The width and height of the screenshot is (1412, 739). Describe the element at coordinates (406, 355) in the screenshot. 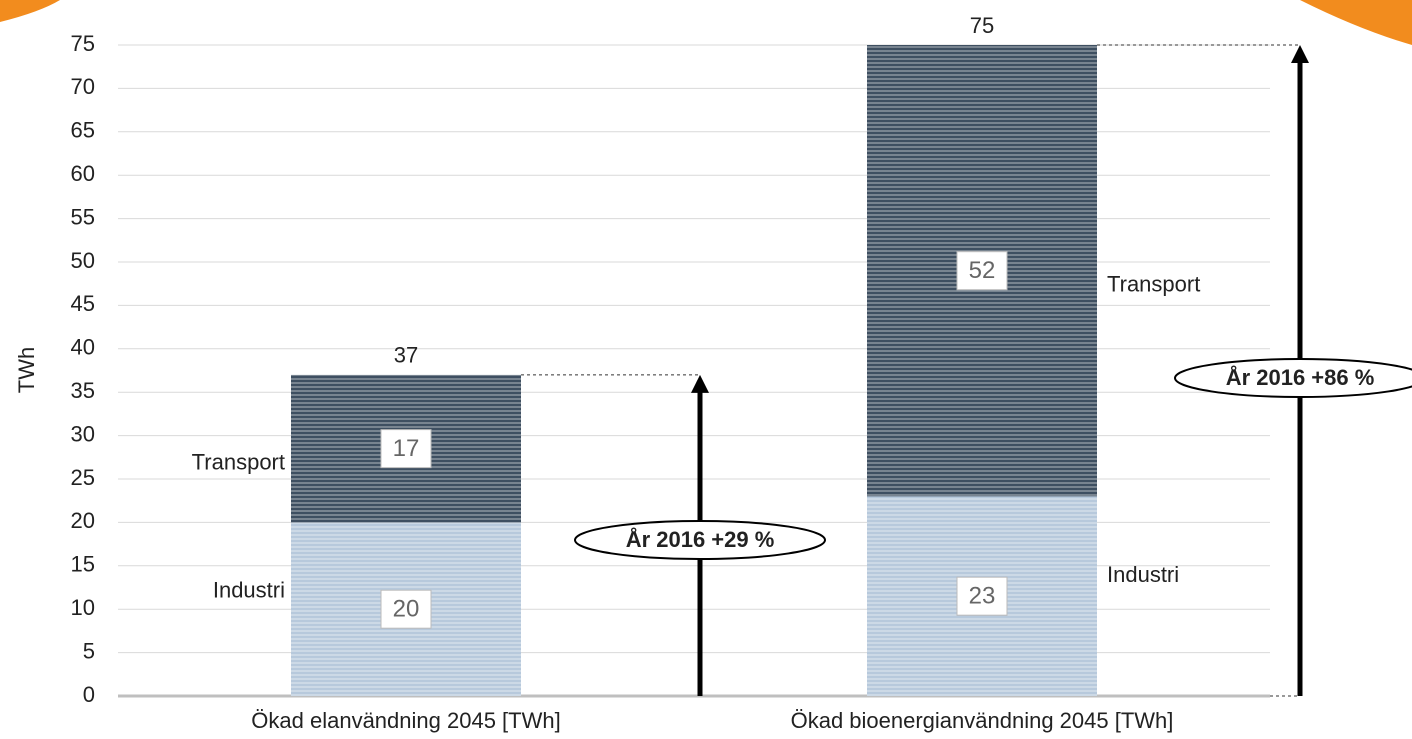

I see `total-label: 37` at that location.